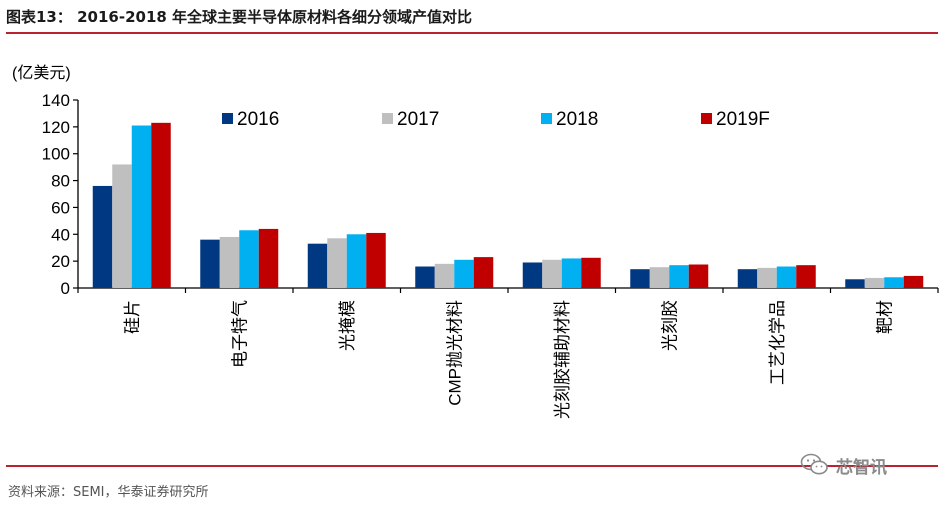 Image resolution: width=943 pixels, height=510 pixels. I want to click on y-axis-unit-label: (亿美元), so click(41, 73).